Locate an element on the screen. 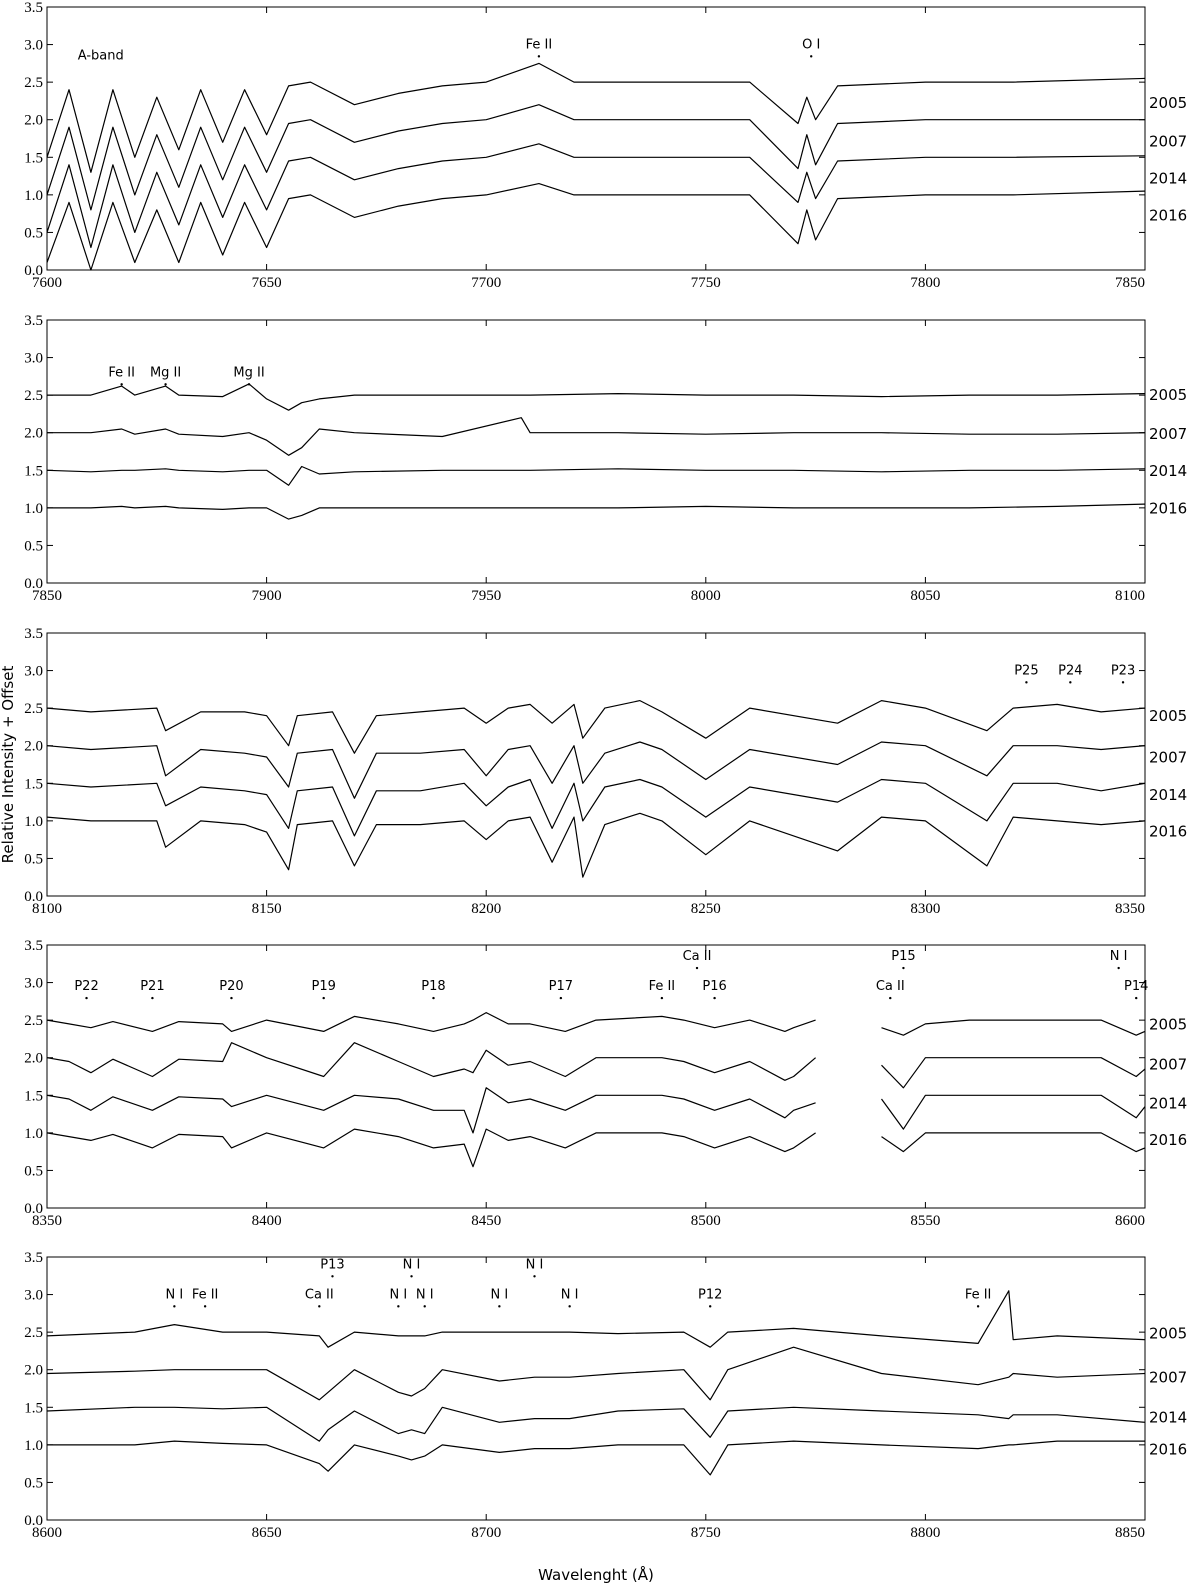 This screenshot has height=1588, width=1200. x-tick-label: 7600 is located at coordinates (47, 283).